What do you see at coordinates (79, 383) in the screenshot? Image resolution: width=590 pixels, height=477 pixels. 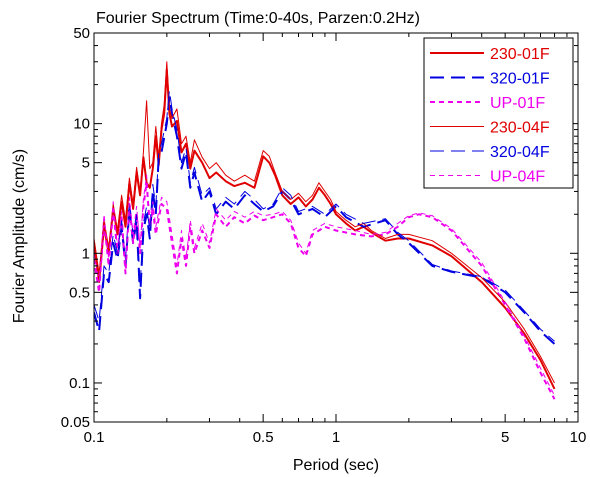 I see `y-tick-label: 0.1` at bounding box center [79, 383].